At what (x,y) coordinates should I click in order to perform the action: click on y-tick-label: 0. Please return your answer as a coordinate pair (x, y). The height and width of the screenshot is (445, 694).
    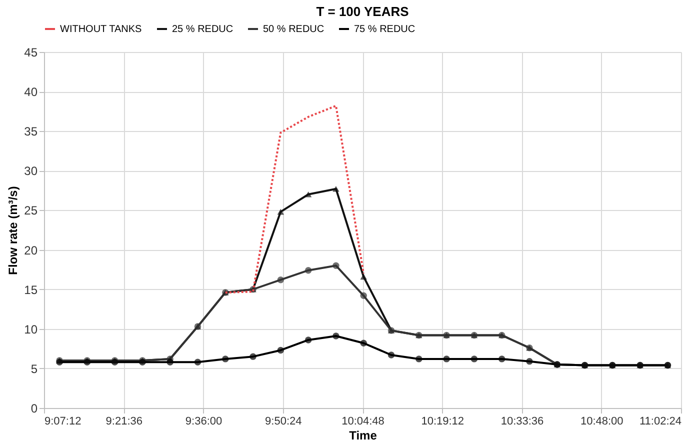
    Looking at the image, I should click on (34, 409).